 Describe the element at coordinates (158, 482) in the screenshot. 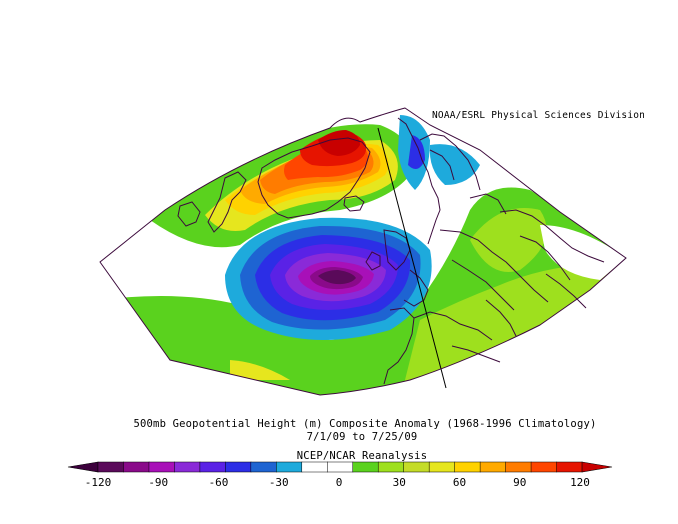

I see `colorbar-tick-label: -90` at that location.